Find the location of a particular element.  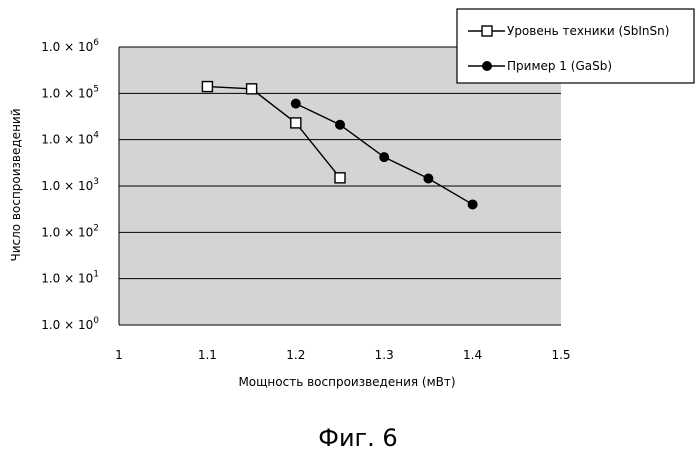

x-tick-label: 1.1 is located at coordinates (207, 355).